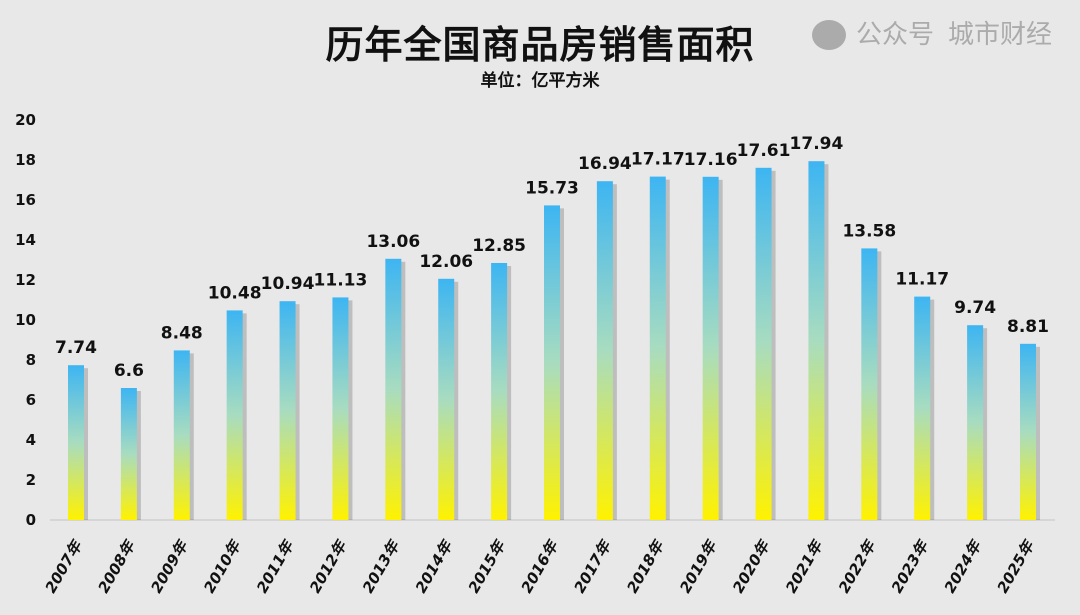 Image resolution: width=1080 pixels, height=615 pixels. I want to click on bar-2010年, so click(234, 415).